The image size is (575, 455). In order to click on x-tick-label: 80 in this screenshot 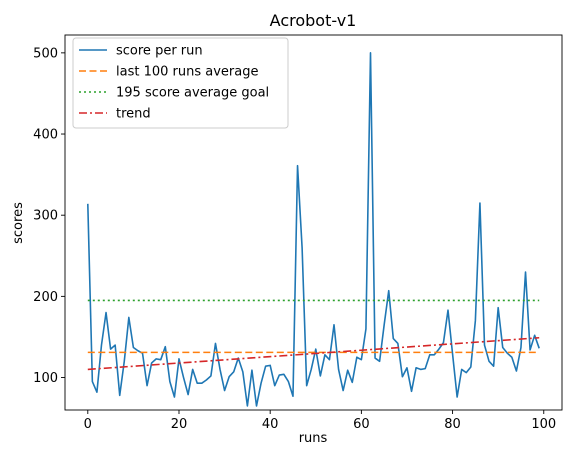, I will do `click(452, 424)`.